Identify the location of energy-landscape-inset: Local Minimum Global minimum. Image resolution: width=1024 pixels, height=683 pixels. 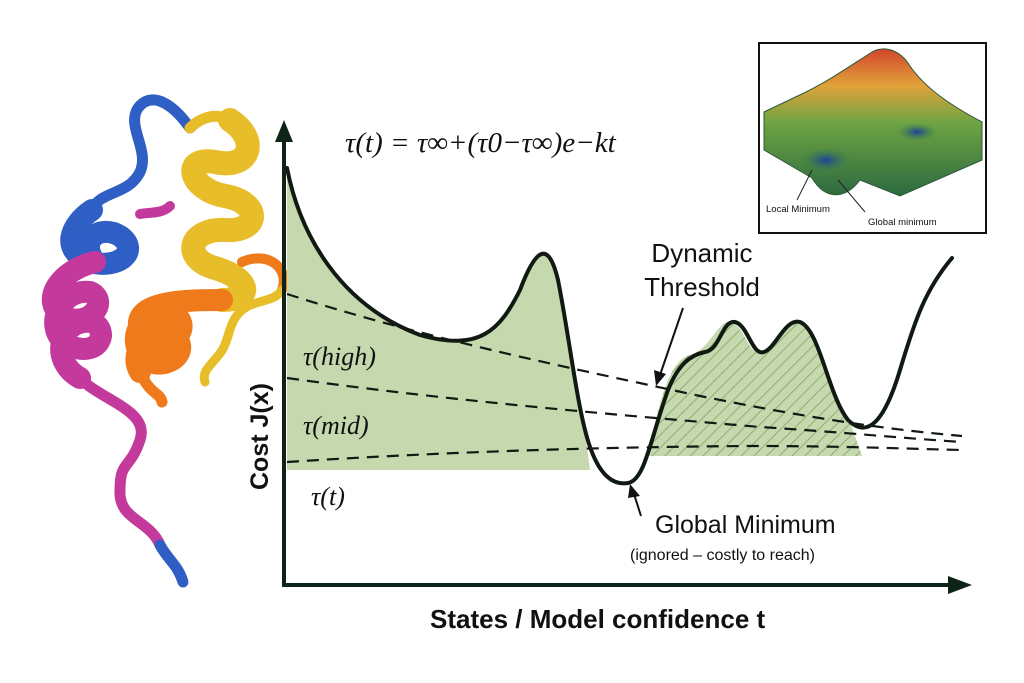
(872, 138).